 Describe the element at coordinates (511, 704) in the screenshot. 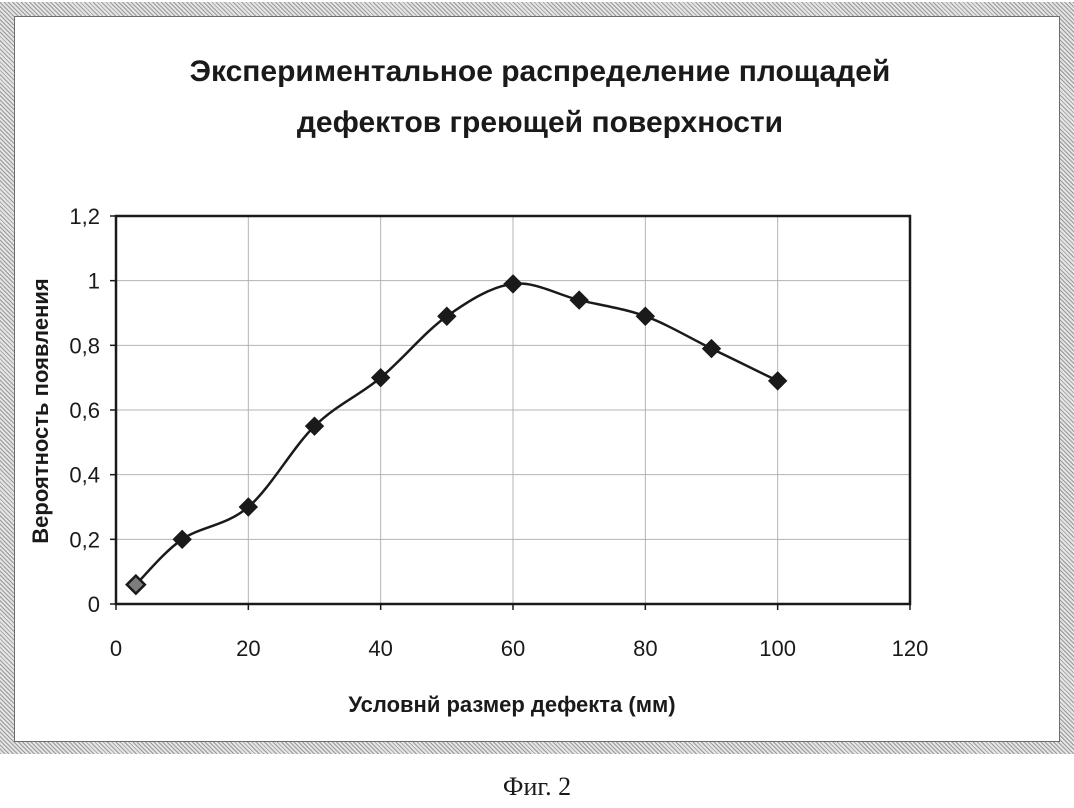

I see `x-axis-title: Условнй размер дефекта (мм)` at that location.